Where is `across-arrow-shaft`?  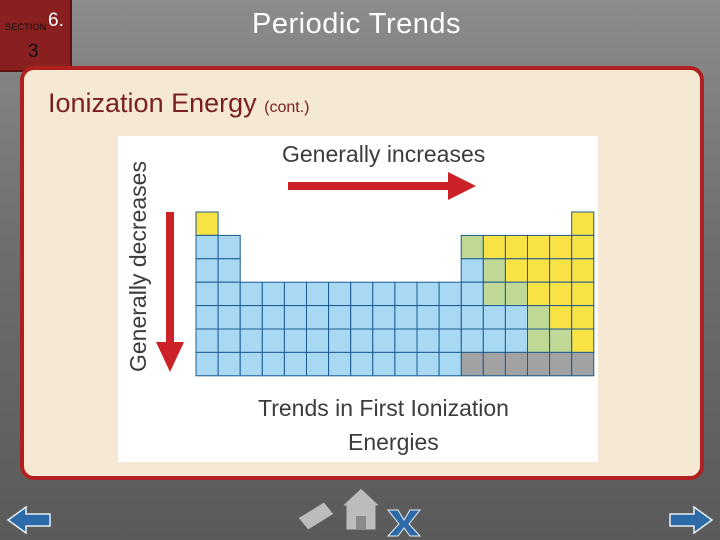 across-arrow-shaft is located at coordinates (370, 186).